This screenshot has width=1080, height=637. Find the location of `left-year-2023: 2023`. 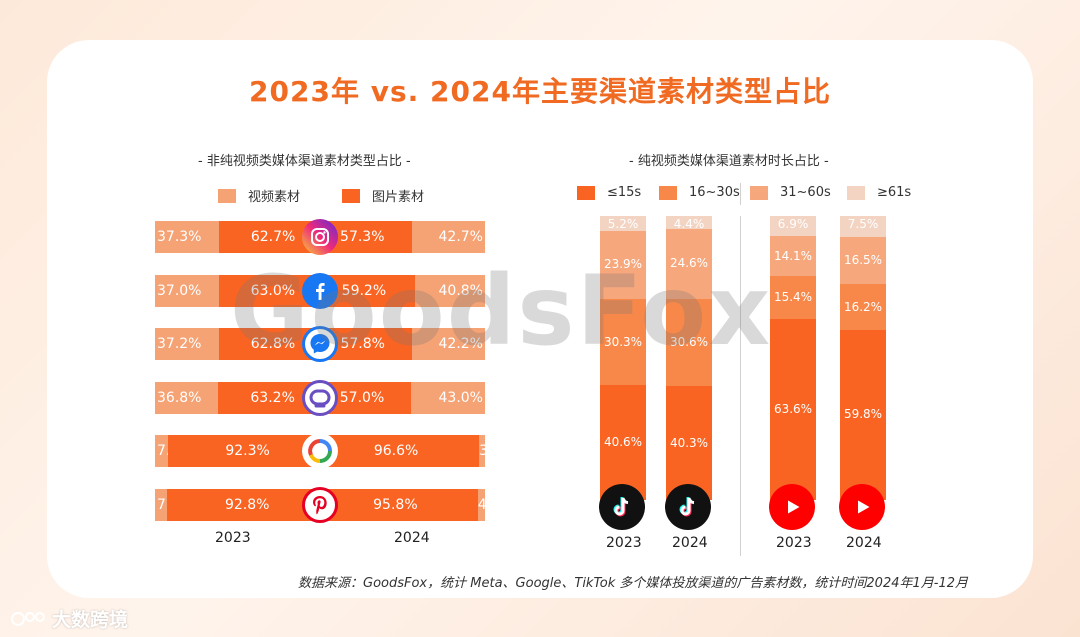

left-year-2023: 2023 is located at coordinates (233, 538).